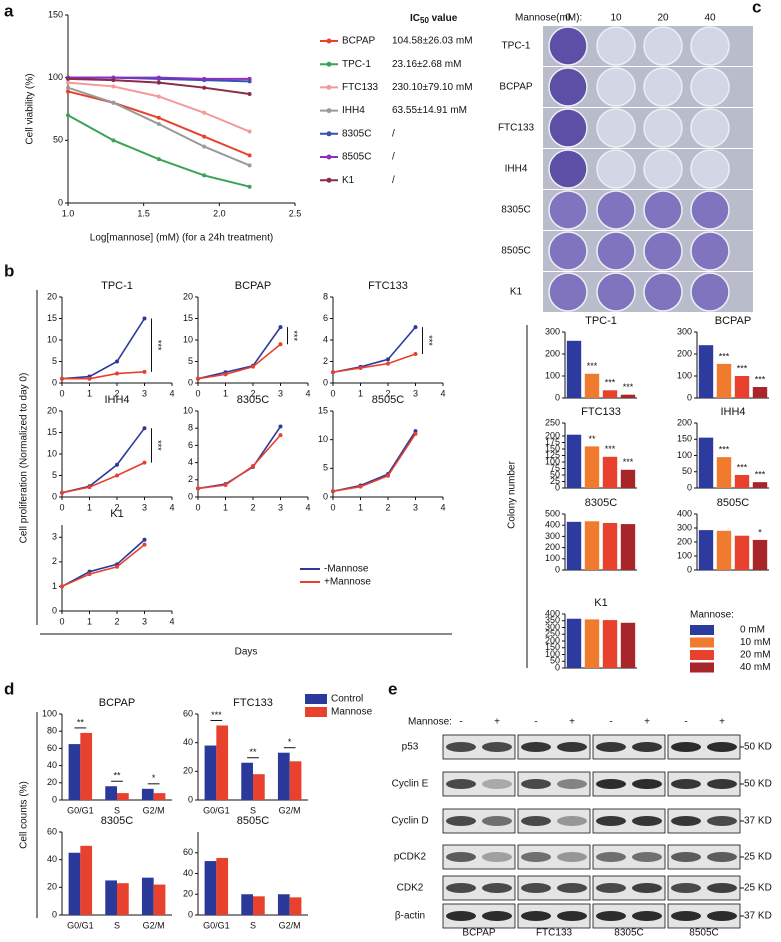 The width and height of the screenshot is (781, 942). What do you see at coordinates (144, 507) in the screenshot?
I see `x-tick-label: 3` at bounding box center [144, 507].